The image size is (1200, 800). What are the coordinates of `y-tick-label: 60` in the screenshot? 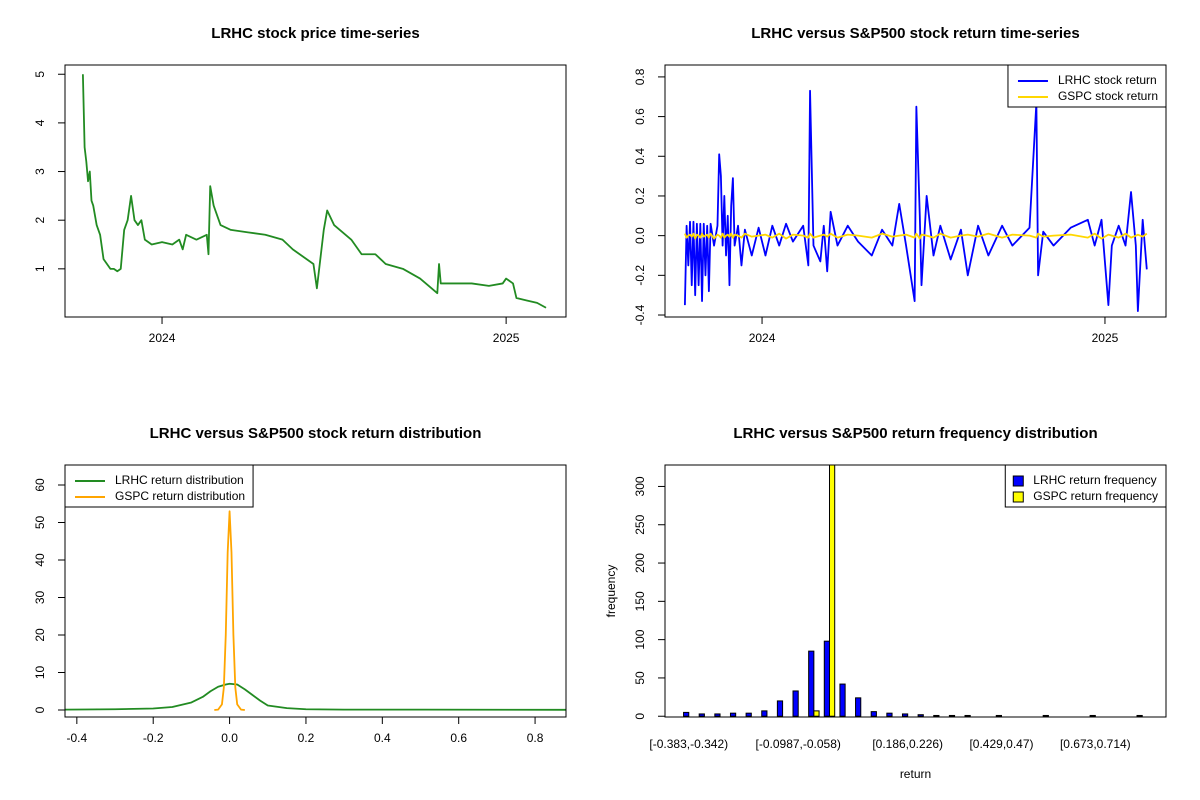 It's located at (40, 485).